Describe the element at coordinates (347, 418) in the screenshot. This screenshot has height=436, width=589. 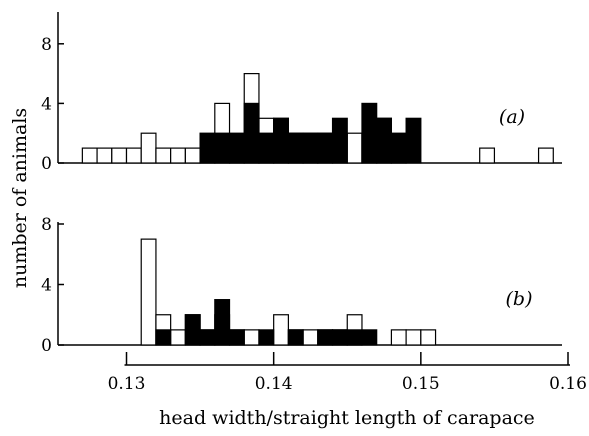
I see `x-axis-title: head width/straight length of carapace` at that location.